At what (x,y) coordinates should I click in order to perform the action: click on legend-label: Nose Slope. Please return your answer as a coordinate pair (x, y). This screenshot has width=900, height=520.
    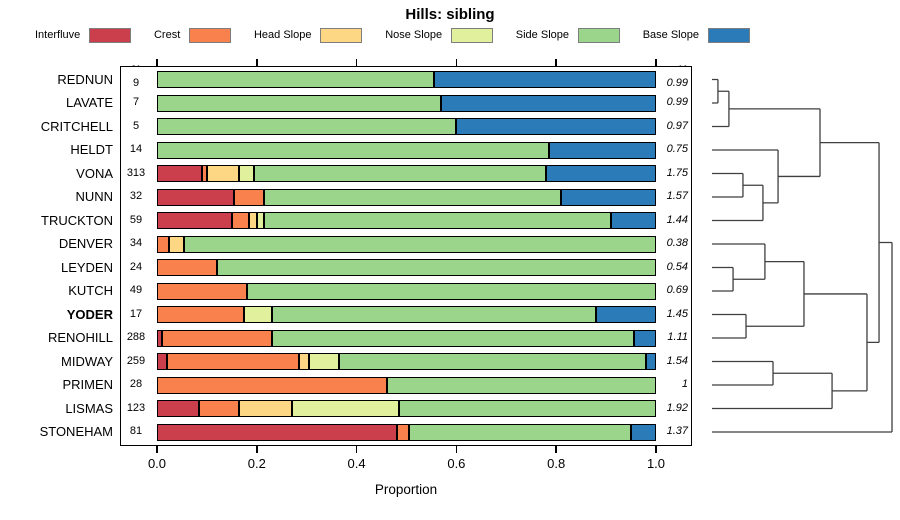
    Looking at the image, I should click on (414, 35).